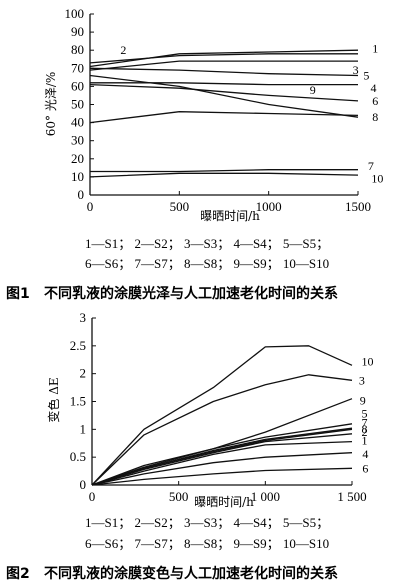 Image resolution: width=417 pixels, height=587 pixels. Describe the element at coordinates (18, 574) in the screenshot. I see `figure-label: 图2` at that location.